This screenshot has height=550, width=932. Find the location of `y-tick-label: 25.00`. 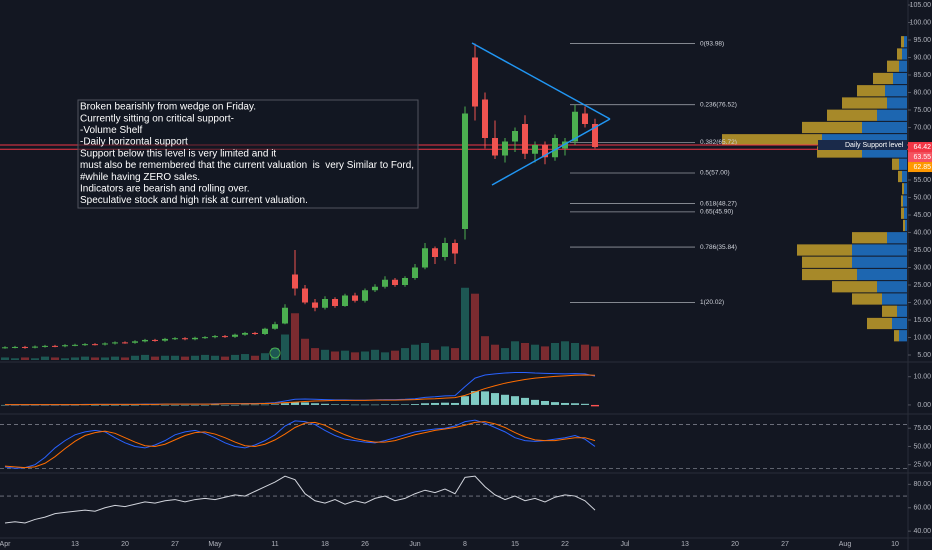

y-tick-label: 25.00 is located at coordinates (922, 285).